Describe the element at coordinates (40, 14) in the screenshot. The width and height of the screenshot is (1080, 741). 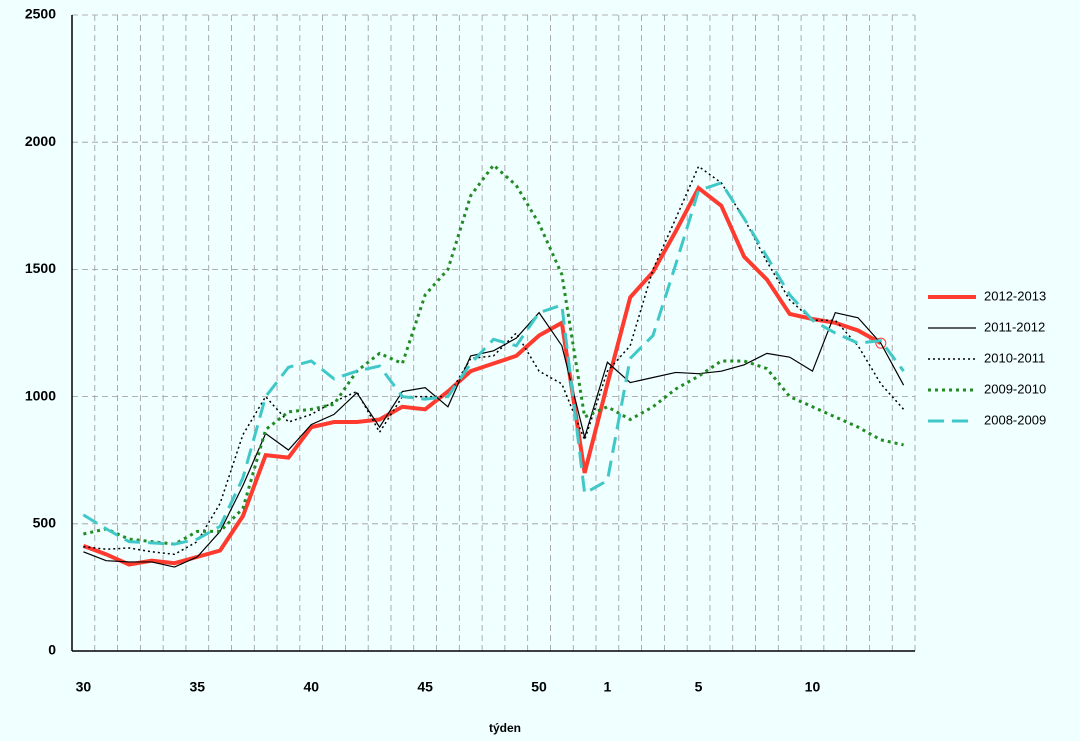
I see `y-tick-label: 2500` at that location.